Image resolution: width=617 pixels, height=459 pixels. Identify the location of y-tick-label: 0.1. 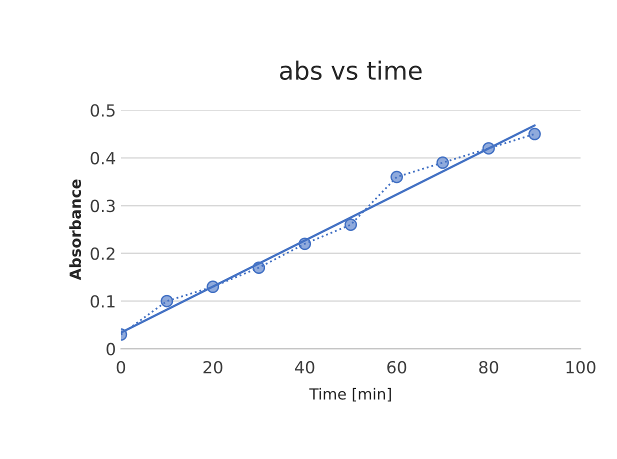
(102, 301).